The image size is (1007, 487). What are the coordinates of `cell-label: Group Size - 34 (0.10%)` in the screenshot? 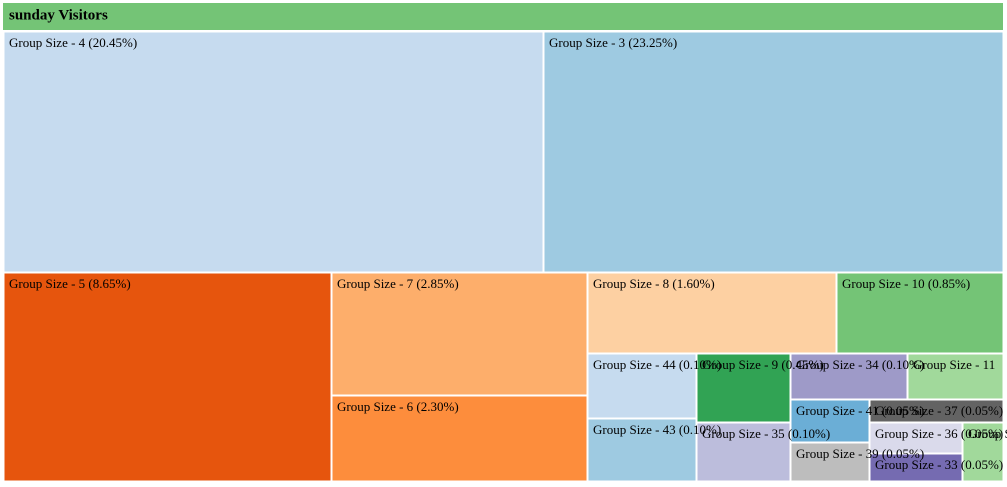 It's located at (860, 364).